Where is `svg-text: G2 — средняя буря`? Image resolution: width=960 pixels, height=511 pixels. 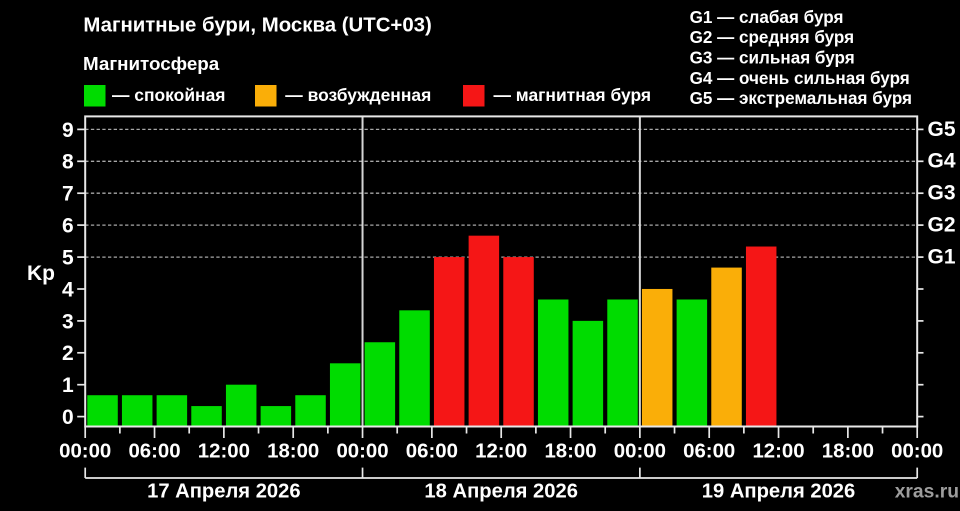 svg-text: G2 — средняя буря is located at coordinates (772, 37).